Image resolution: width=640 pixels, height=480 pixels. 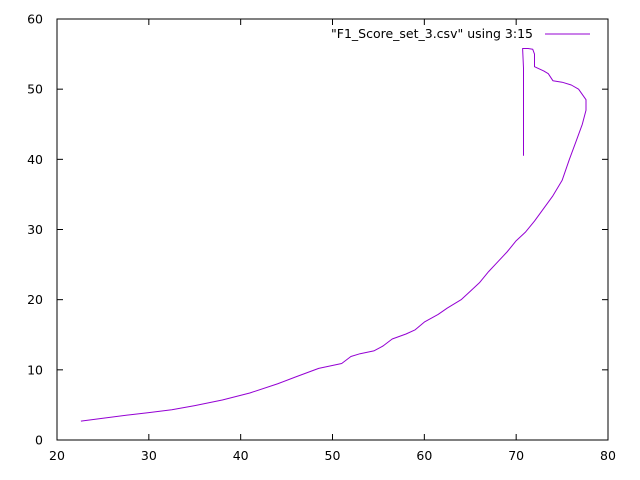 What do you see at coordinates (608, 455) in the screenshot?
I see `x-tick-label: 80` at bounding box center [608, 455].